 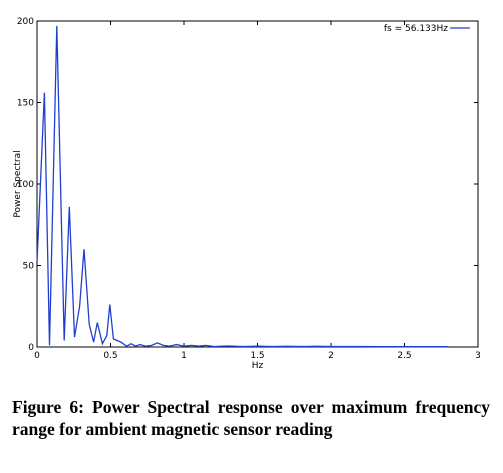 I want to click on y-tick-label: 200, so click(x=25, y=22).